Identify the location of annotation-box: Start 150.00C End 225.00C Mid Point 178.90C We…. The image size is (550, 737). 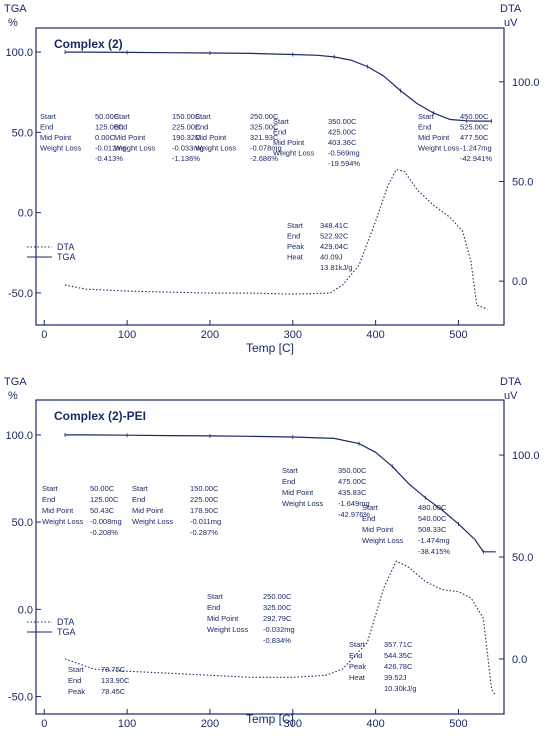
(176, 510).